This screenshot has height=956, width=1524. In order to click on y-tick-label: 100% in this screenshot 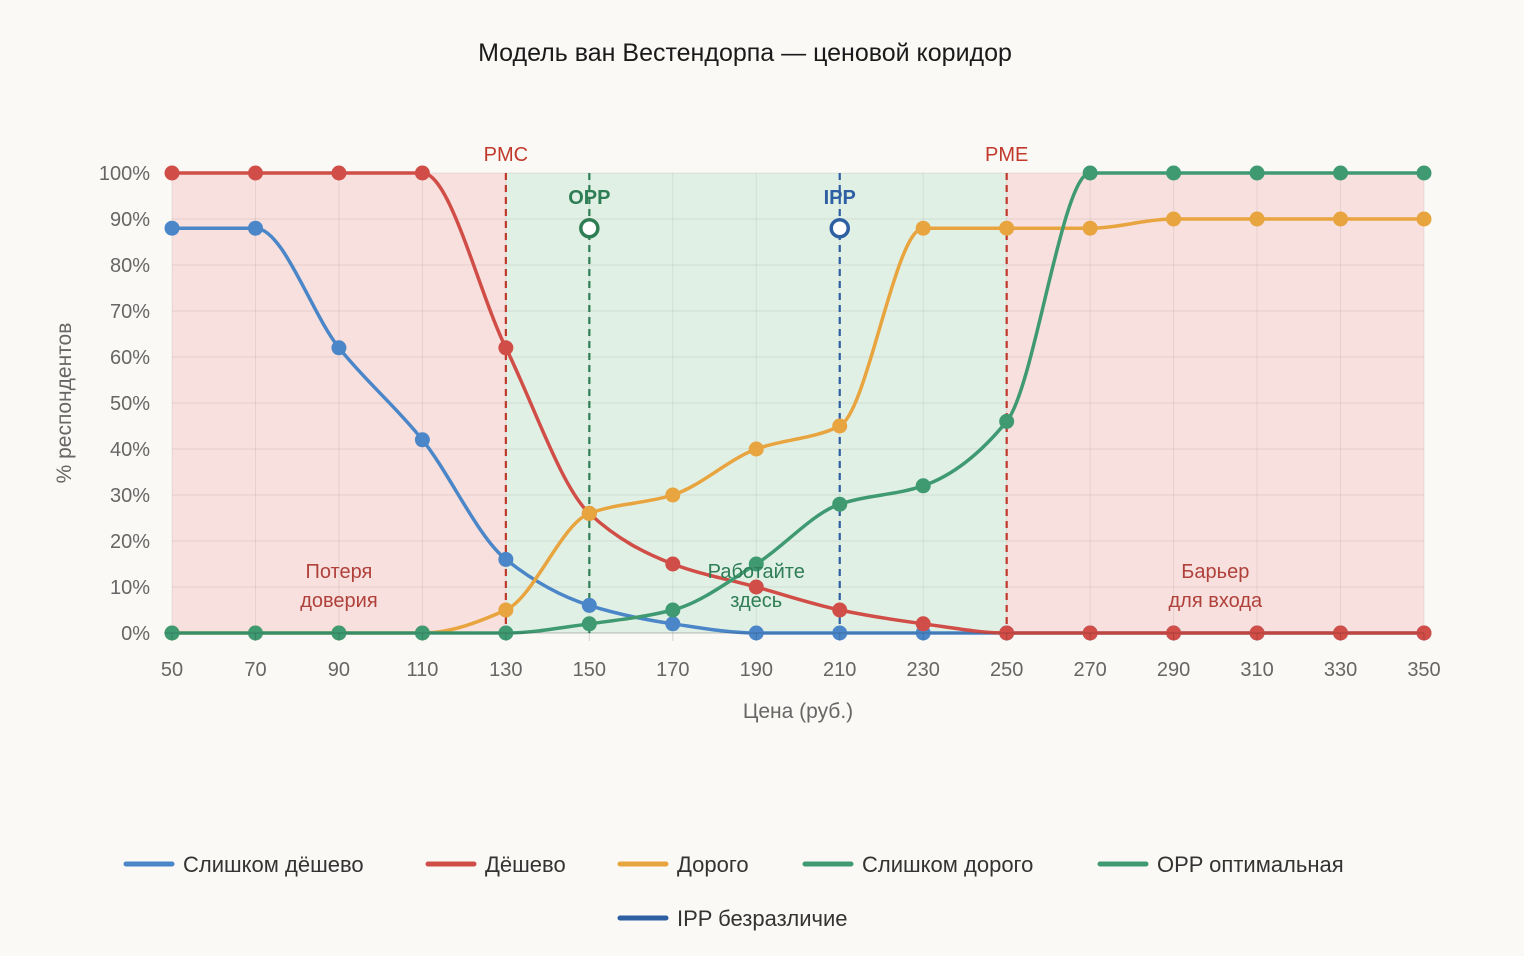, I will do `click(124, 174)`.